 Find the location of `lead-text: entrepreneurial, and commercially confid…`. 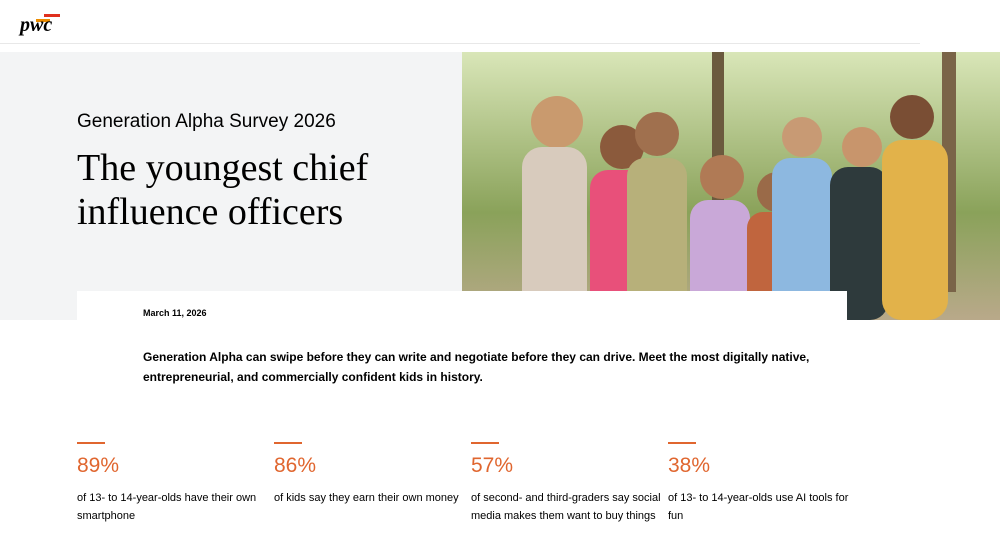

lead-text: entrepreneurial, and commercially confid… is located at coordinates (313, 377).